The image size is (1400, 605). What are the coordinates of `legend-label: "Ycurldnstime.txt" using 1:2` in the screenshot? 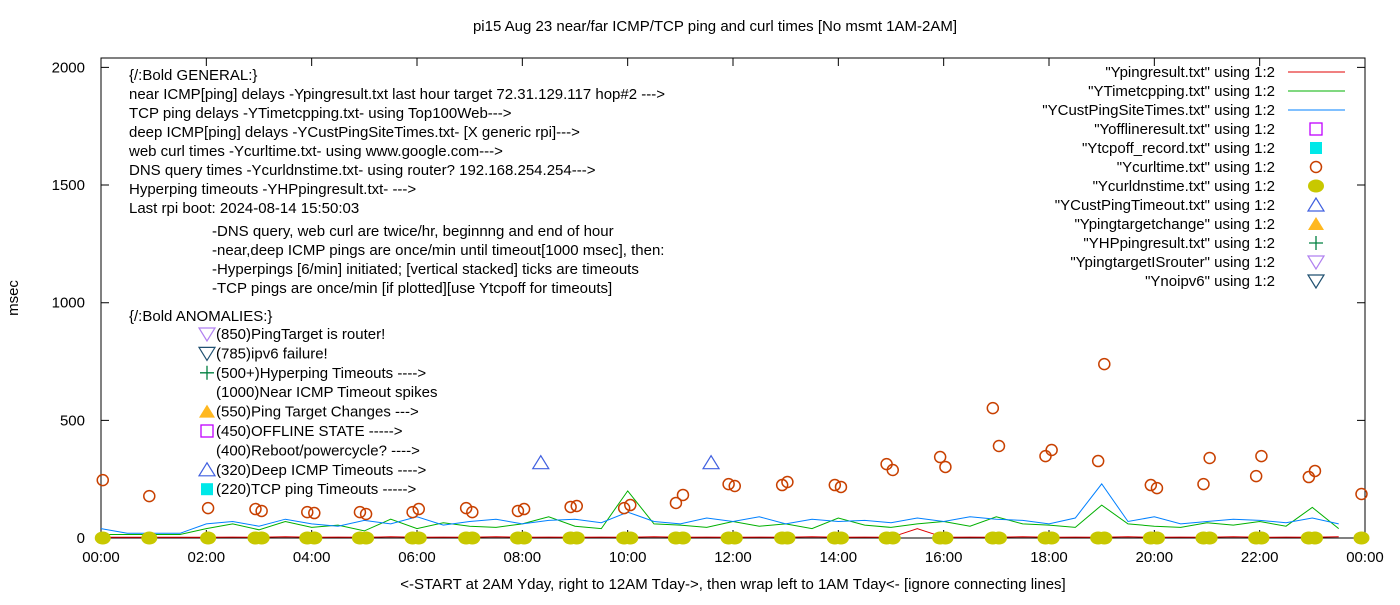 It's located at (1184, 186).